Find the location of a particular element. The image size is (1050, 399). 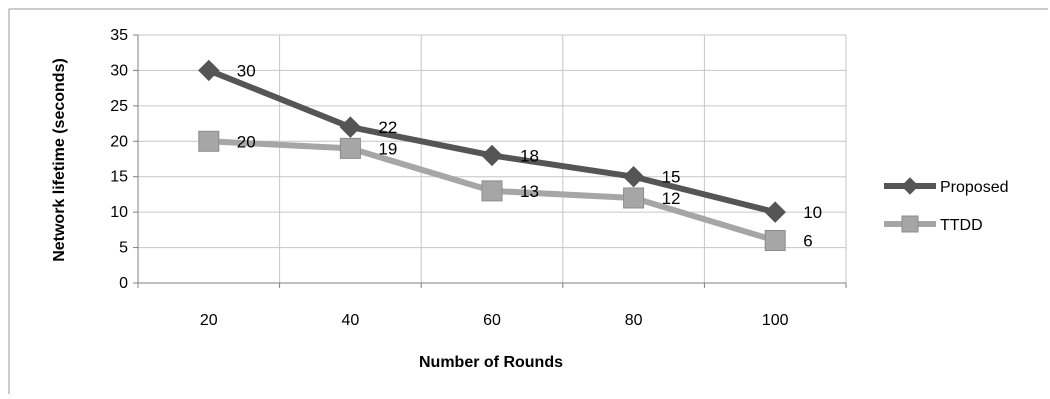

x-tick-label: 60 is located at coordinates (492, 320).